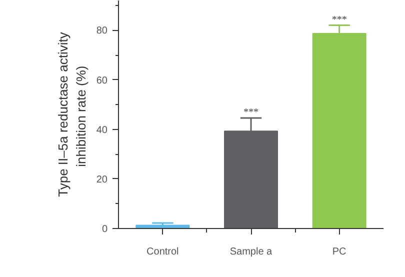  What do you see at coordinates (102, 180) in the screenshot?
I see `y-tick-label: 20` at bounding box center [102, 180].